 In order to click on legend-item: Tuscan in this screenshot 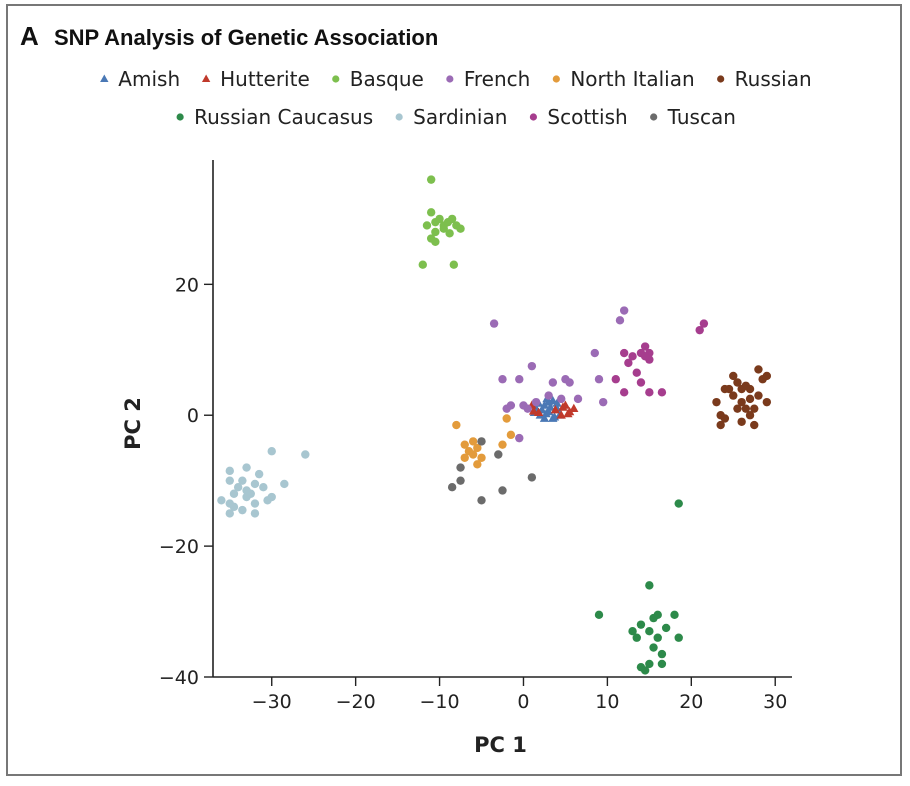, I will do `click(693, 117)`.